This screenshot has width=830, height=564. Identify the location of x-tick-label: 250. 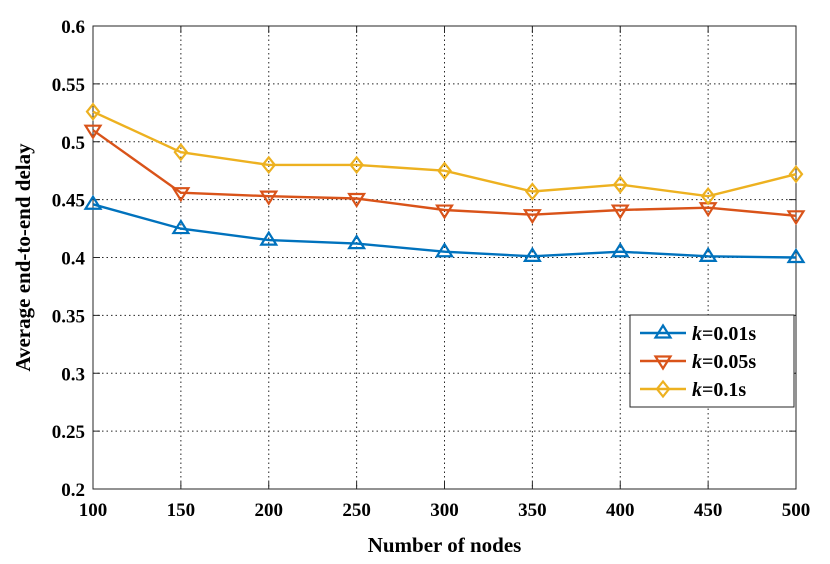
(356, 510).